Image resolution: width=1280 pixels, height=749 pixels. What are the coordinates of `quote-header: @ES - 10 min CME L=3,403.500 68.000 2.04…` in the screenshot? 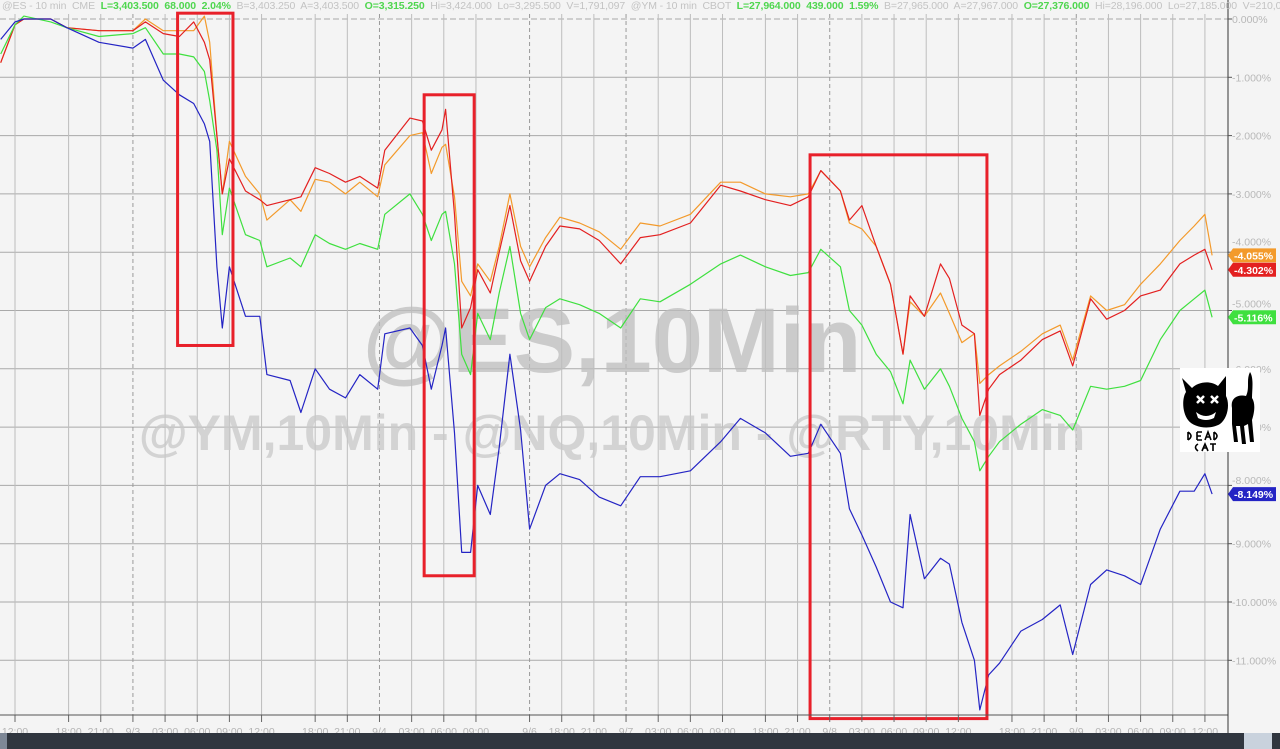 It's located at (641, 6).